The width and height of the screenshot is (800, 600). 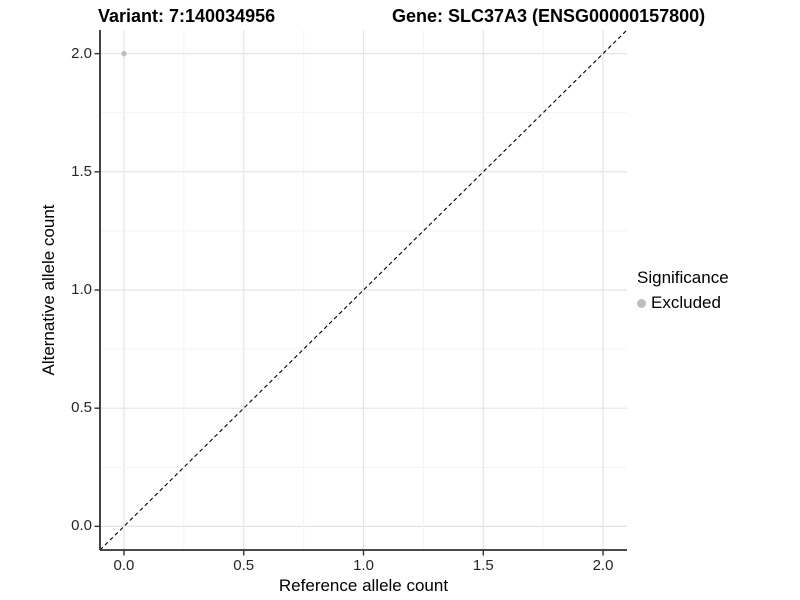 I want to click on x-tick-label: 2.0, so click(x=603, y=565).